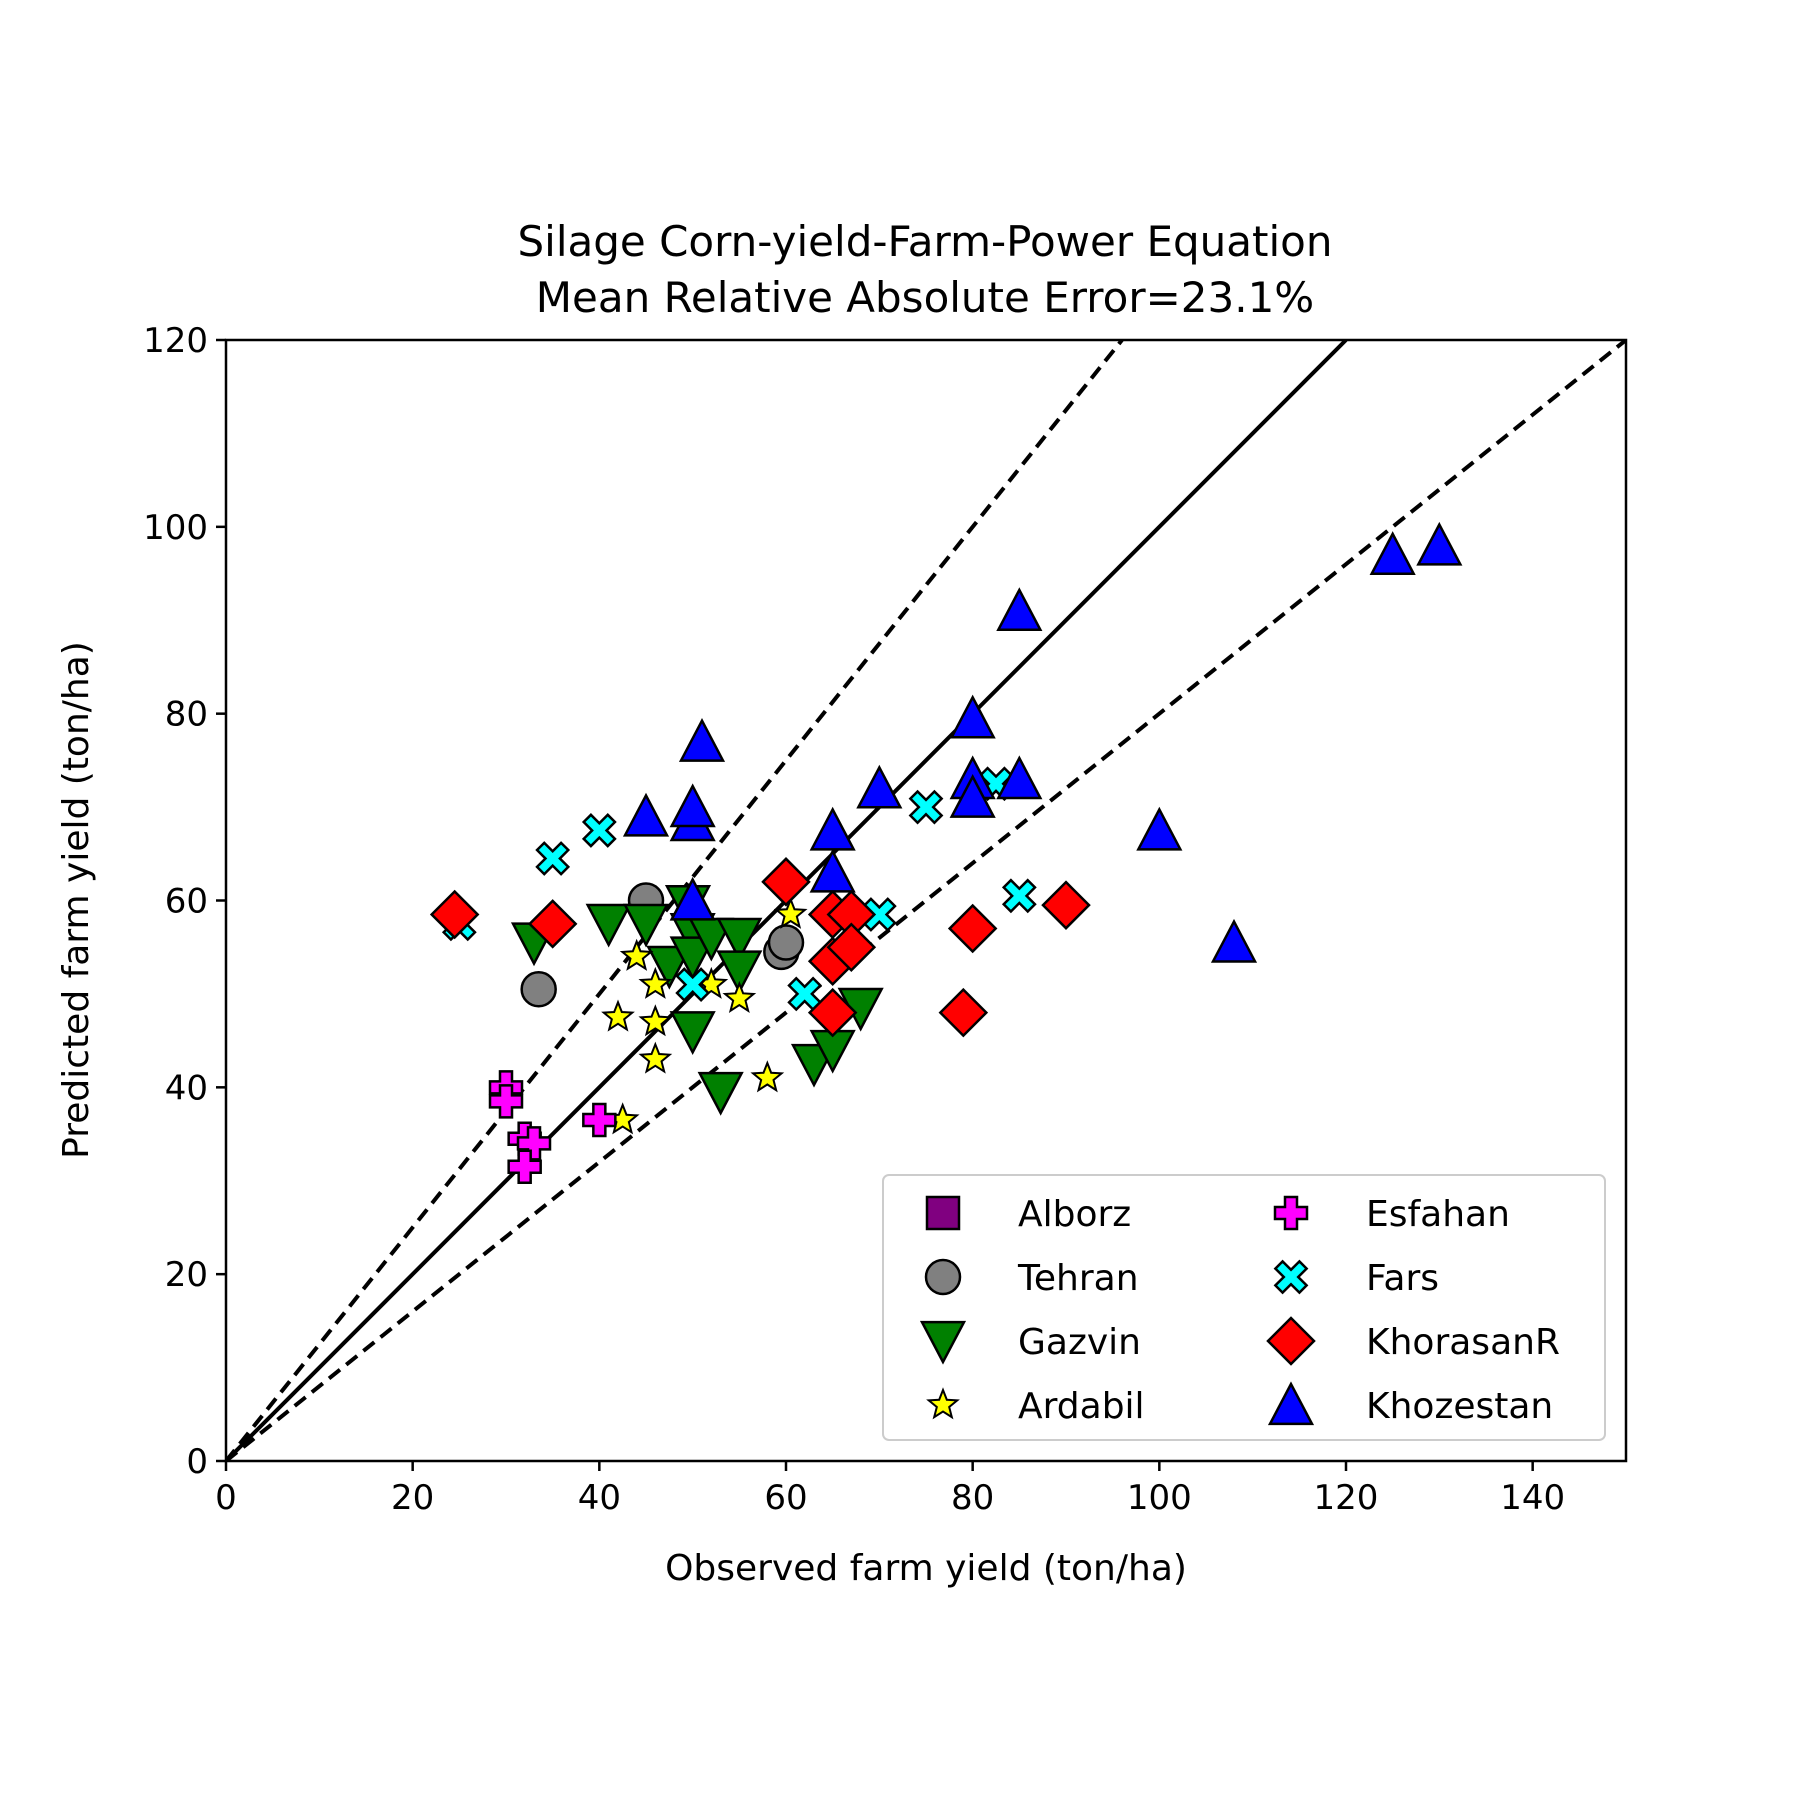 The image size is (1800, 1800). I want to click on x-axis-label: Observed farm yield (ton/ha), so click(926, 1568).